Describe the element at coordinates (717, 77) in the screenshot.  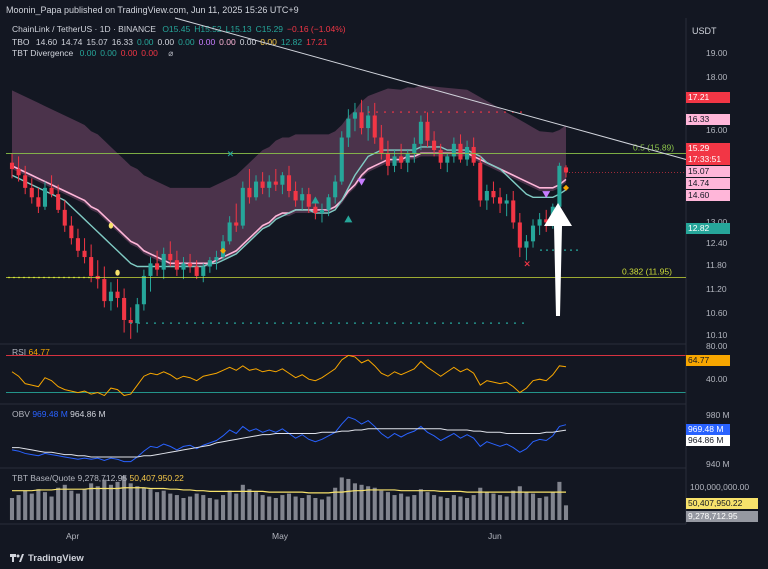
I see `price-tick: 18.00` at that location.